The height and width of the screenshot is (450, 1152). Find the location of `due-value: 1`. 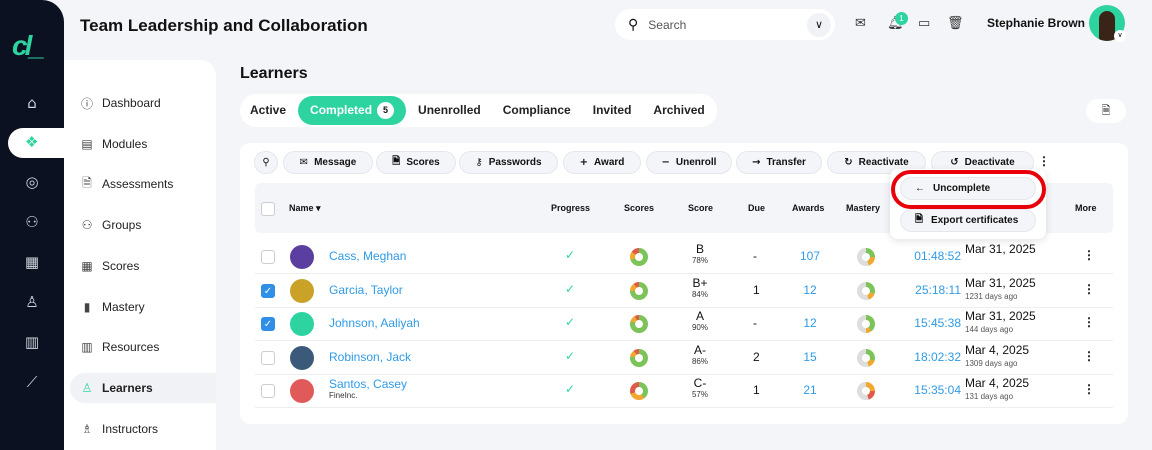

due-value: 1 is located at coordinates (756, 390).